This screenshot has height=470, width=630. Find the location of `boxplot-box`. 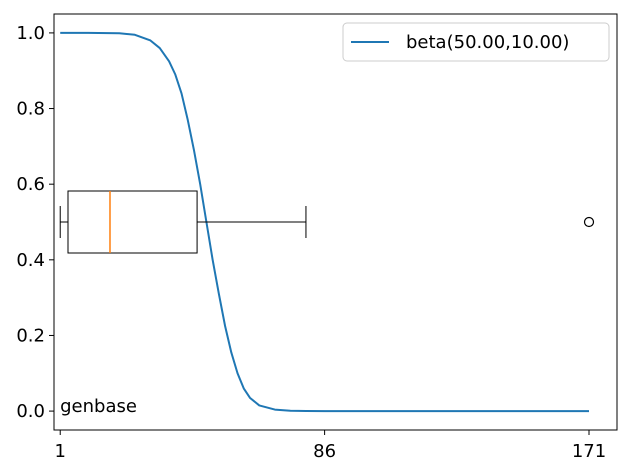

boxplot-box is located at coordinates (132, 222).